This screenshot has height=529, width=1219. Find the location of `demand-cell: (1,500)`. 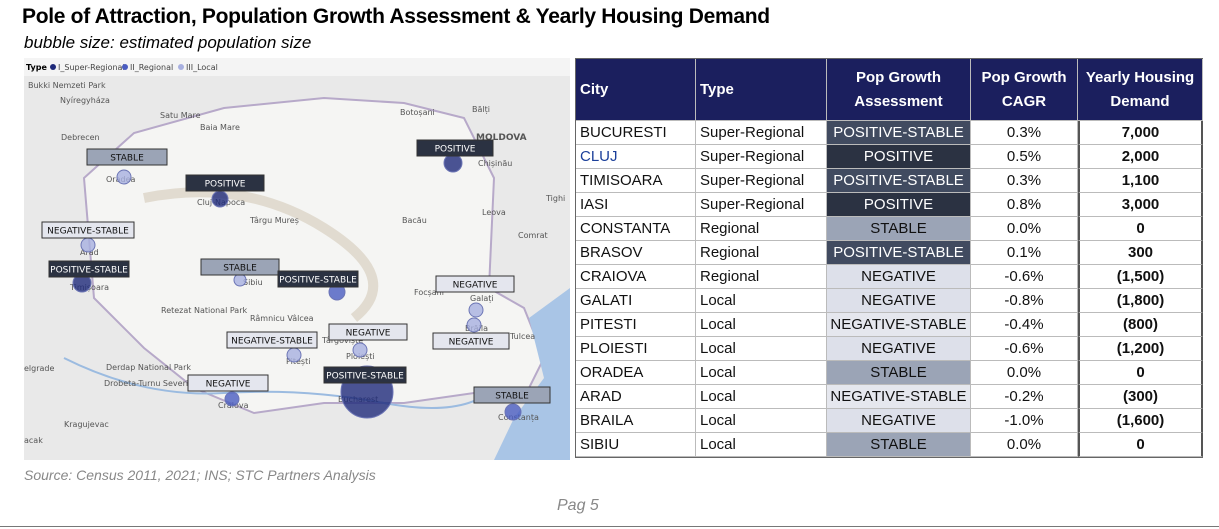

demand-cell: (1,500) is located at coordinates (1140, 277).